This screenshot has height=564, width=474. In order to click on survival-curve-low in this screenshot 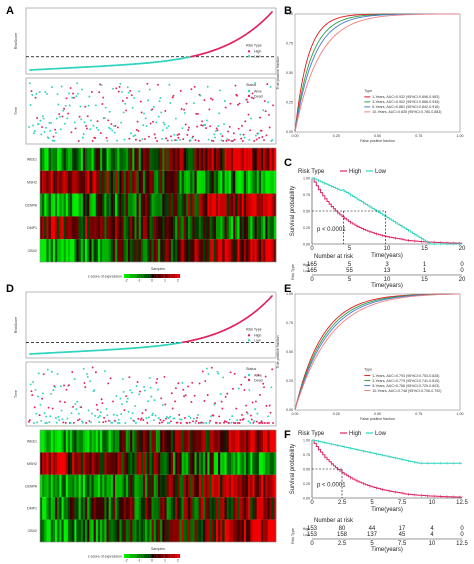, I will do `click(387, 451)`.